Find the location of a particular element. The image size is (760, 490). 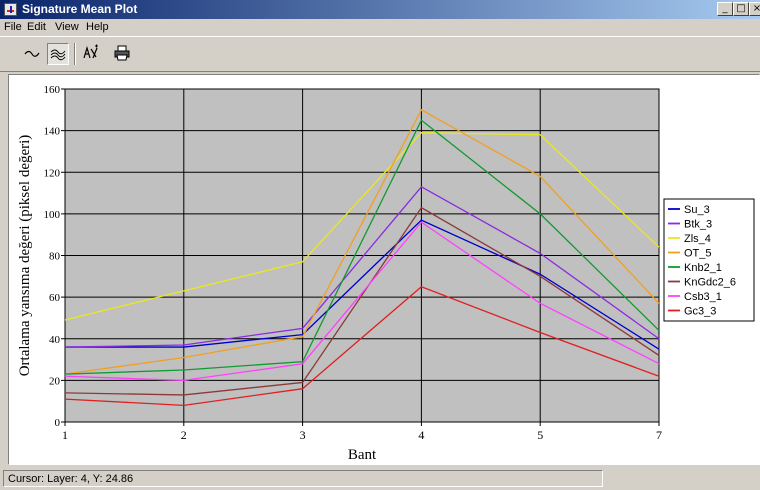

close-button: × is located at coordinates (754, 9).